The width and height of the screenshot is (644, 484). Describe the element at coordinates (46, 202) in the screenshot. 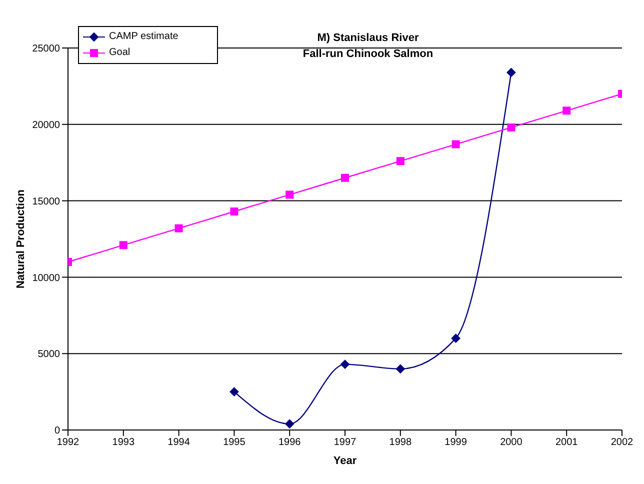

I see `y-tick-label: 15000` at that location.